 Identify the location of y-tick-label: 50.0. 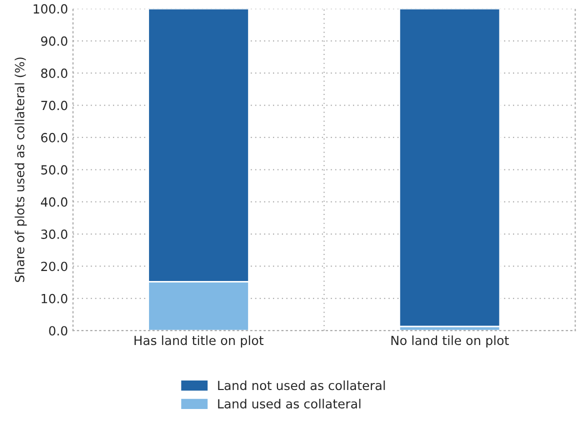
(54, 170).